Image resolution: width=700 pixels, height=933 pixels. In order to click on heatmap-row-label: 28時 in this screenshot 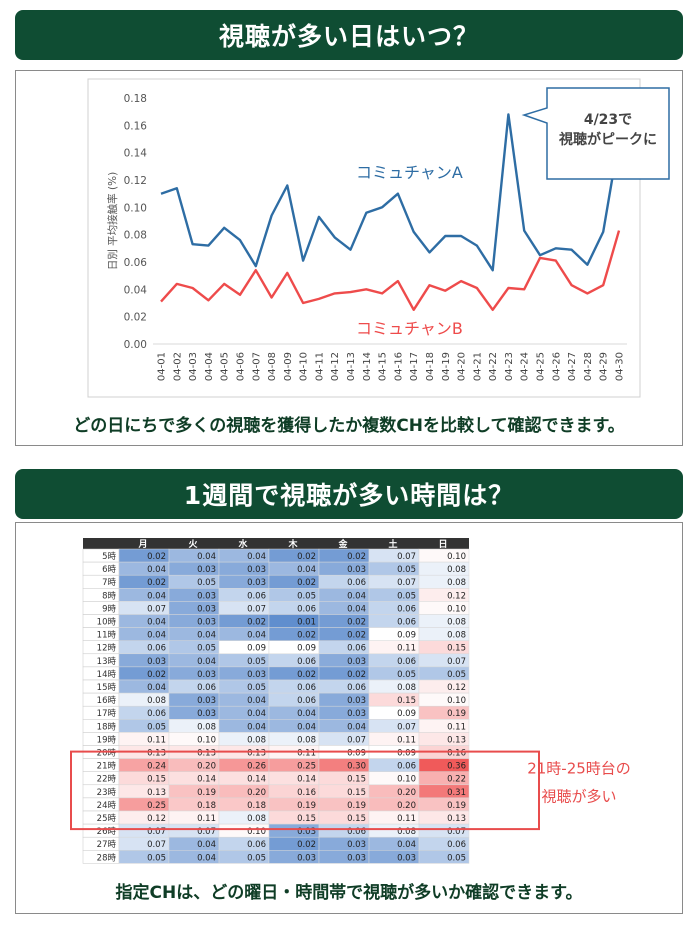, I will do `click(107, 858)`.